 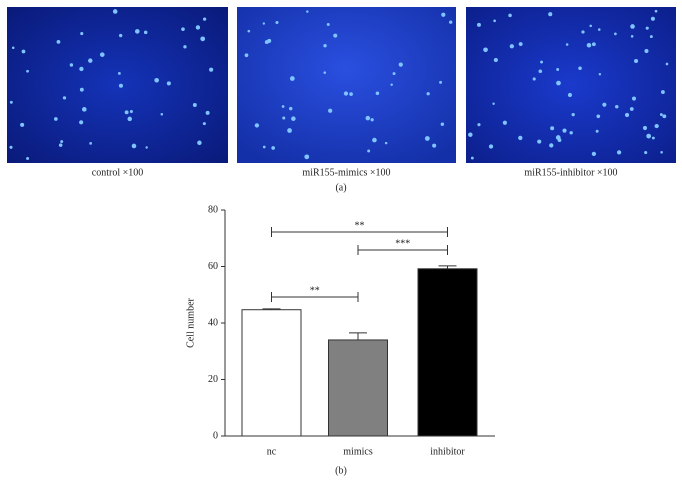 What do you see at coordinates (215, 435) in the screenshot?
I see `y-tick-label: 0` at bounding box center [215, 435].